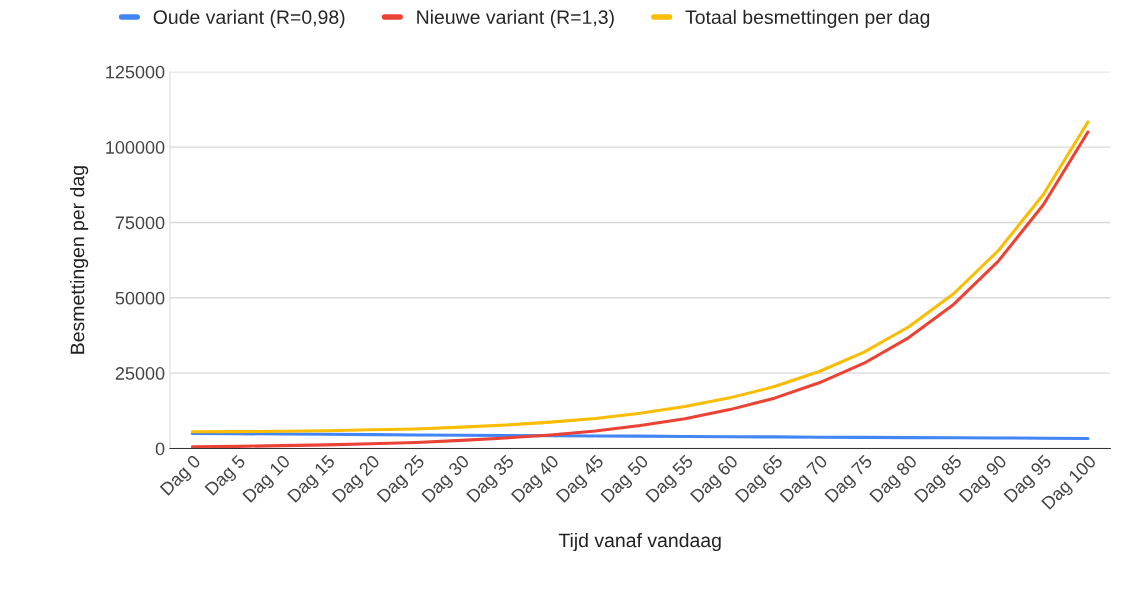 This screenshot has height=598, width=1133. I want to click on x-axis-title: Tijd vanaf vandaag, so click(639, 542).